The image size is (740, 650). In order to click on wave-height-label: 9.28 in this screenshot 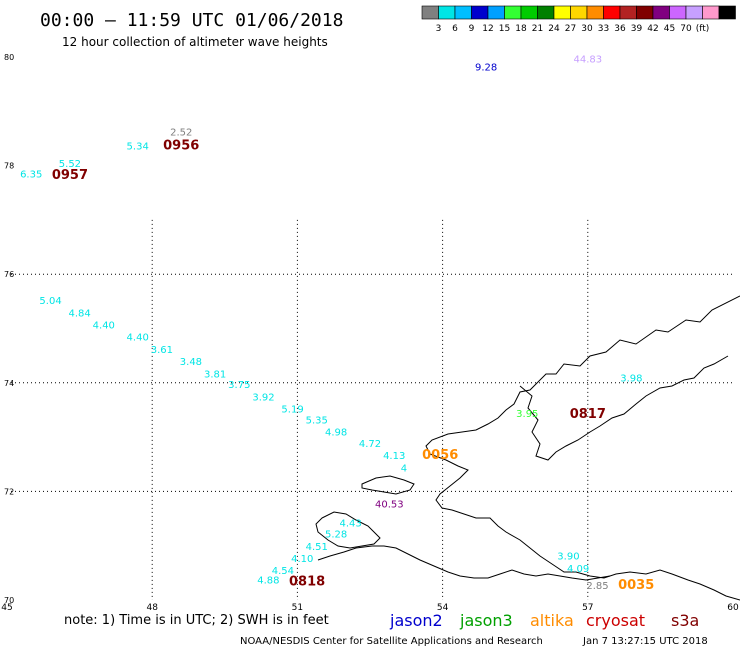, I will do `click(486, 68)`.